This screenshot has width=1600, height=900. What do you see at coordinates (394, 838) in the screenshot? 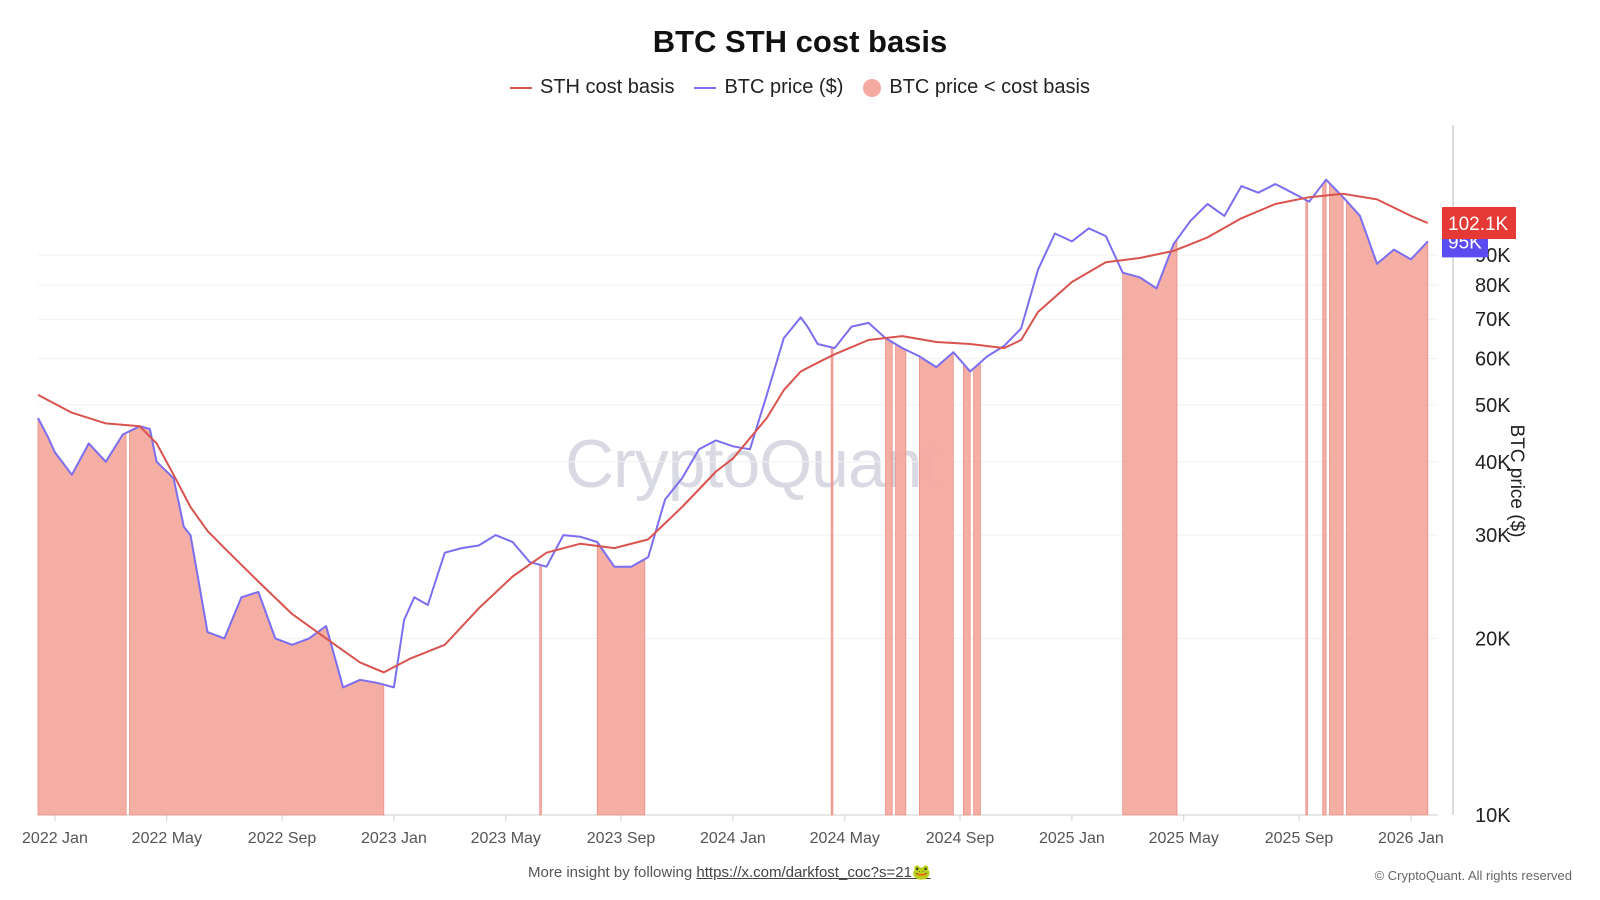
I see `x-tick-label: 2023 Jan` at bounding box center [394, 838].